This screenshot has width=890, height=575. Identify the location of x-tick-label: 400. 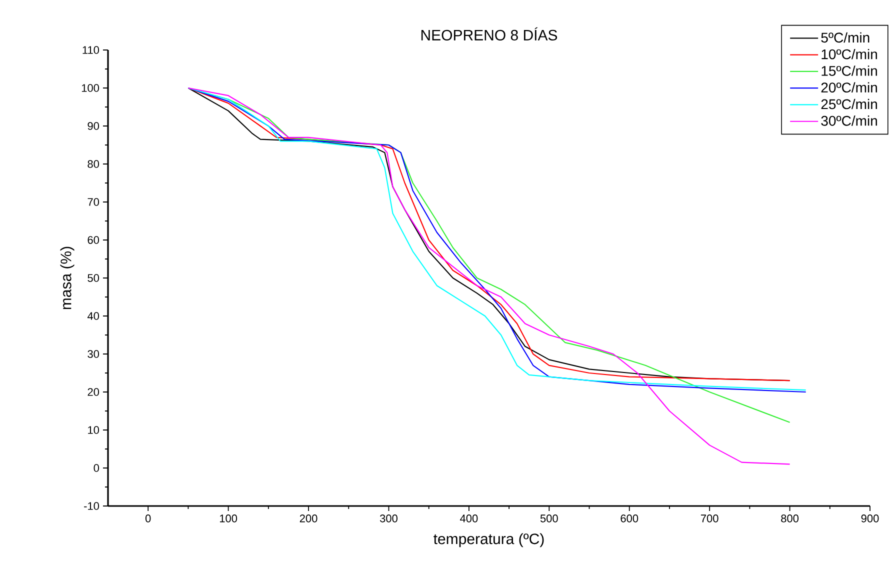
(469, 518).